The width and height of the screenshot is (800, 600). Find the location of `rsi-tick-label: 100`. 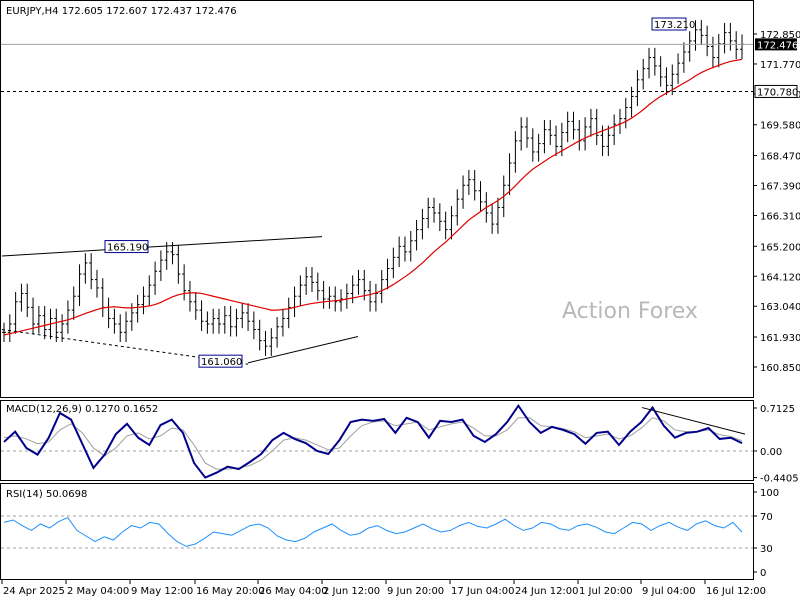

rsi-tick-label: 100 is located at coordinates (769, 493).